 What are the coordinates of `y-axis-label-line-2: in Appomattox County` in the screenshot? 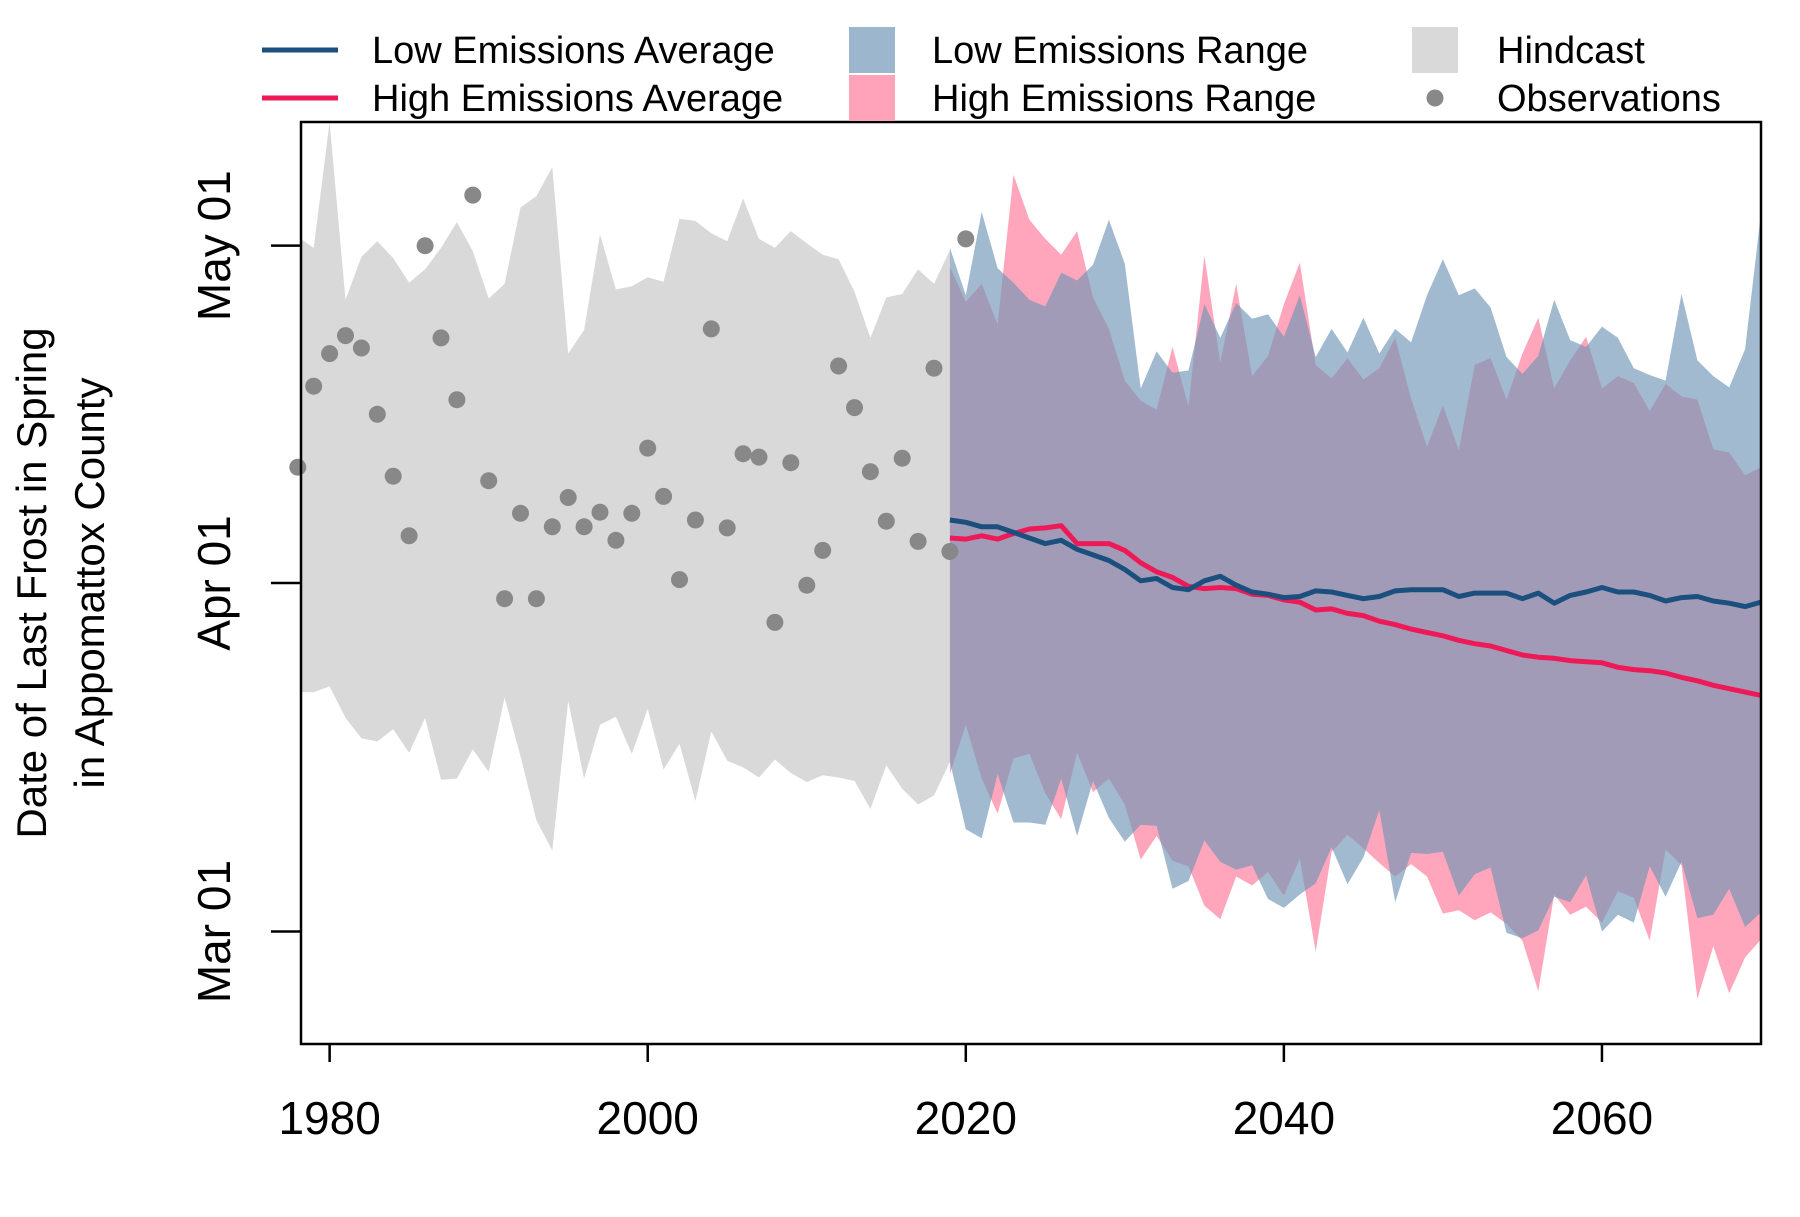 It's located at (89, 583).